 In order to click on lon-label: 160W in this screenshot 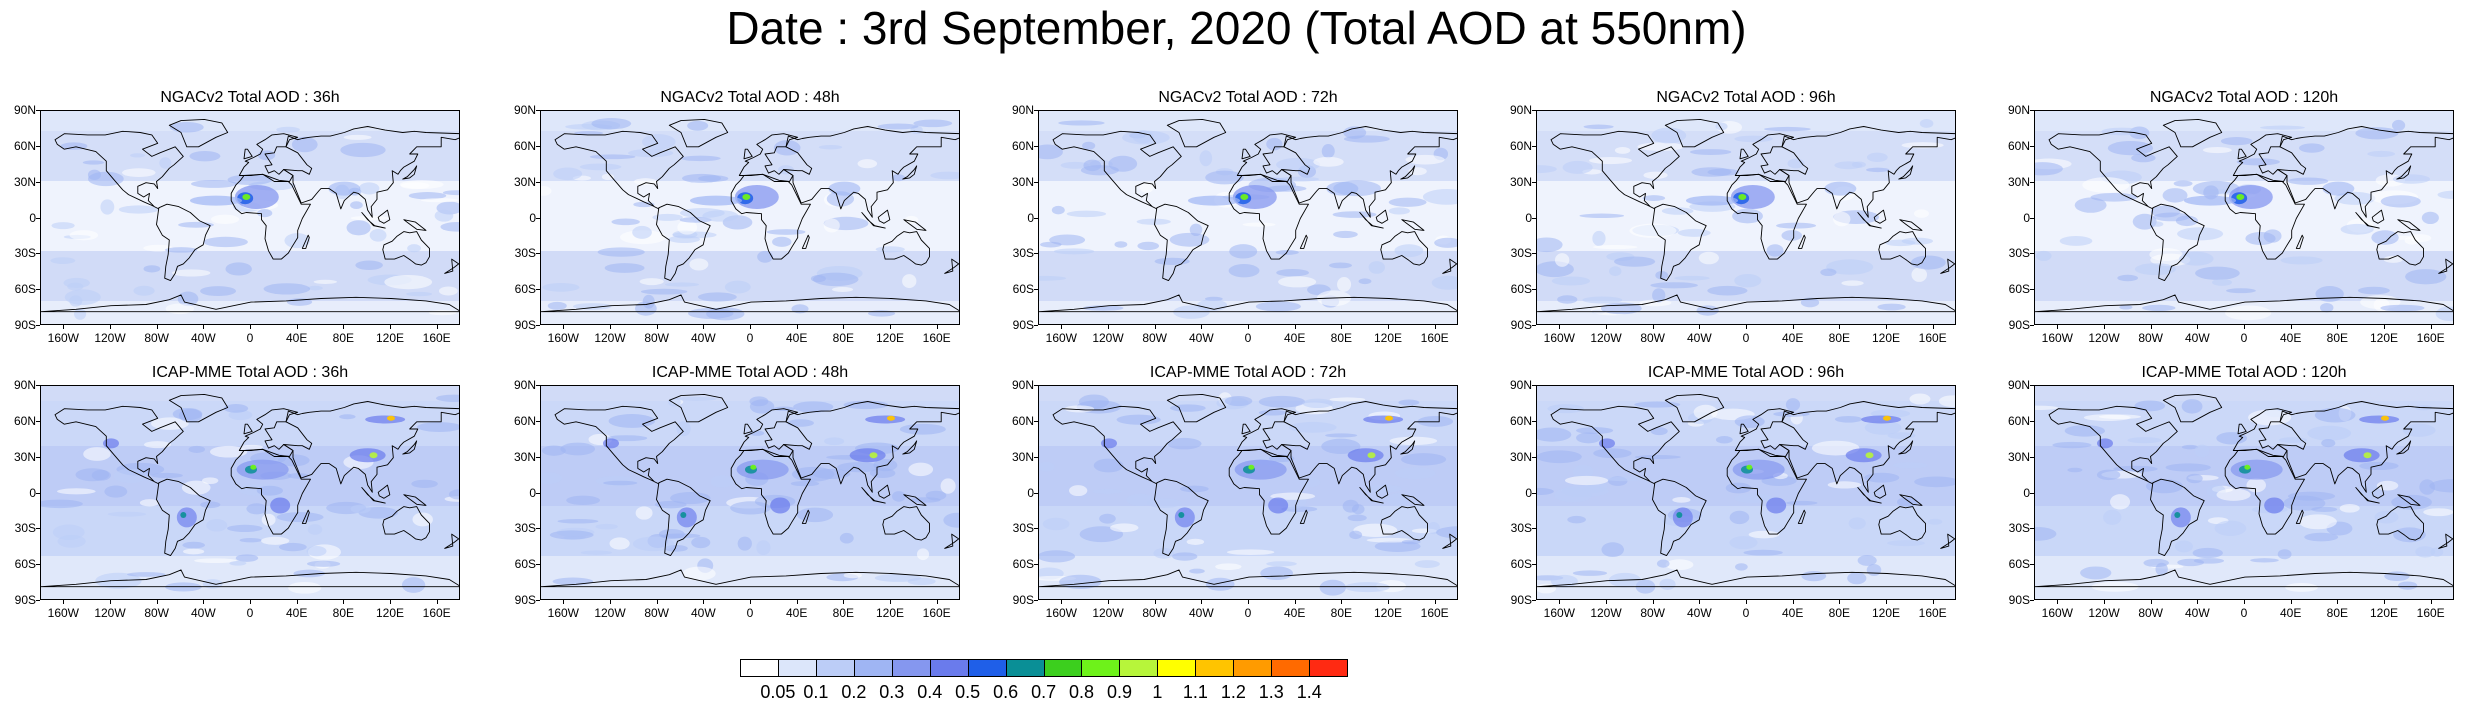, I will do `click(563, 613)`.